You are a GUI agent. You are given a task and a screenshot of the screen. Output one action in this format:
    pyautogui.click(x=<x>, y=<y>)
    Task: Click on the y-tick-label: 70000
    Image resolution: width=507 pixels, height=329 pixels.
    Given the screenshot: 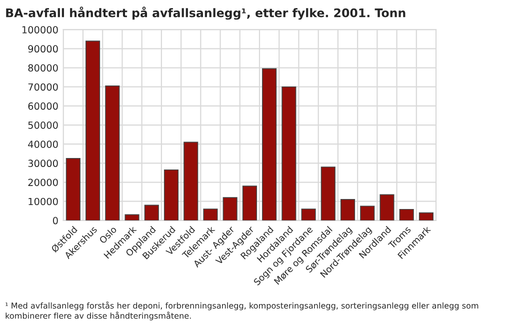 What is the action you would take?
    pyautogui.click(x=43, y=87)
    